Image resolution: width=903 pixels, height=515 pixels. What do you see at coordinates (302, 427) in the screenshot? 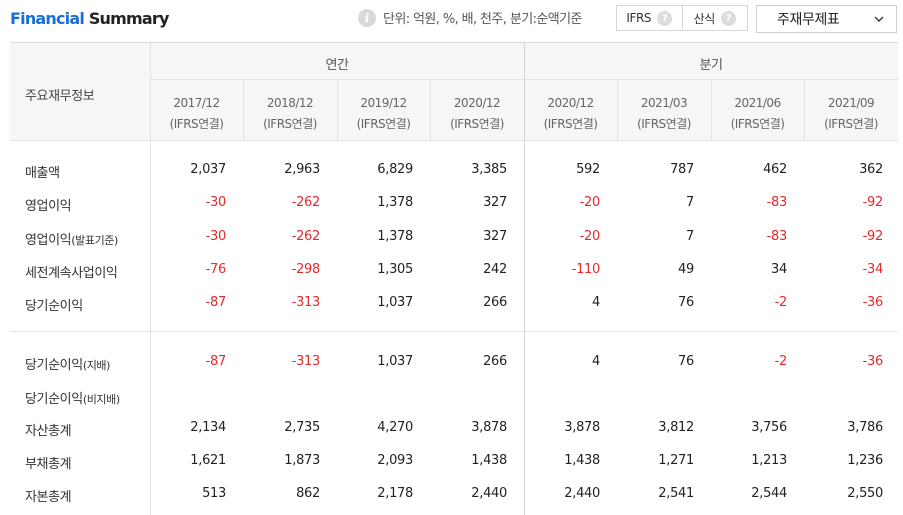
I see `table-cell: 2,735` at bounding box center [302, 427].